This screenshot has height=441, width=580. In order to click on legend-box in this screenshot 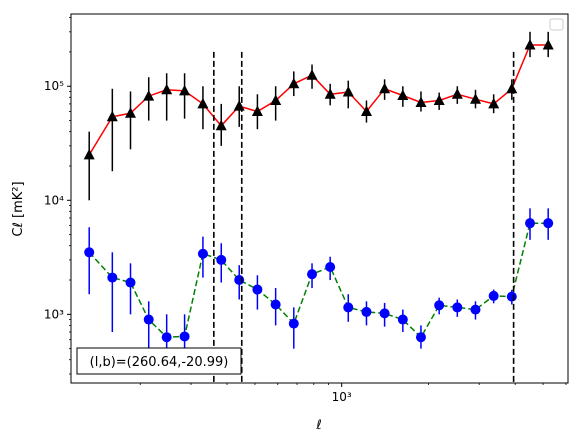, I will do `click(556, 24)`.